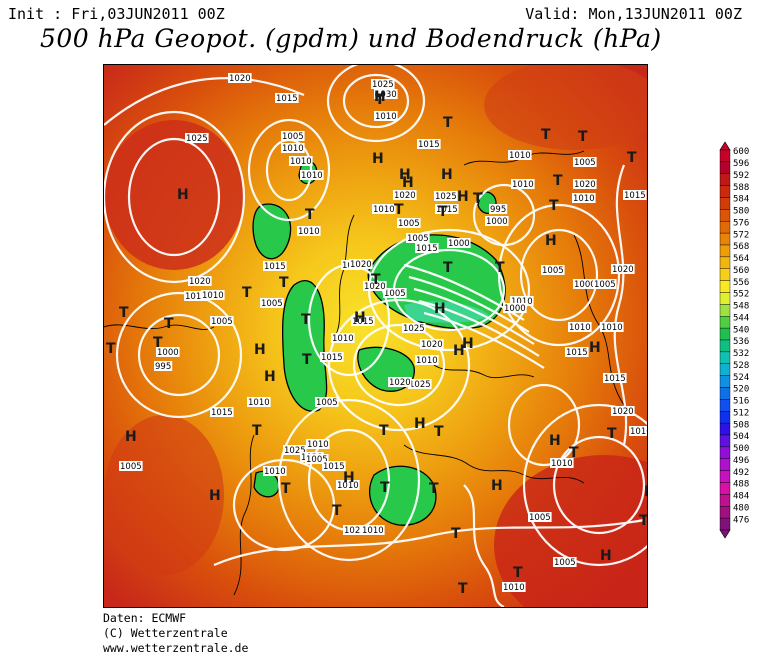 Image resolution: width=764 pixels, height=671 pixels. Describe the element at coordinates (159, 327) in the screenshot. I see `coastline-canada` at that location.